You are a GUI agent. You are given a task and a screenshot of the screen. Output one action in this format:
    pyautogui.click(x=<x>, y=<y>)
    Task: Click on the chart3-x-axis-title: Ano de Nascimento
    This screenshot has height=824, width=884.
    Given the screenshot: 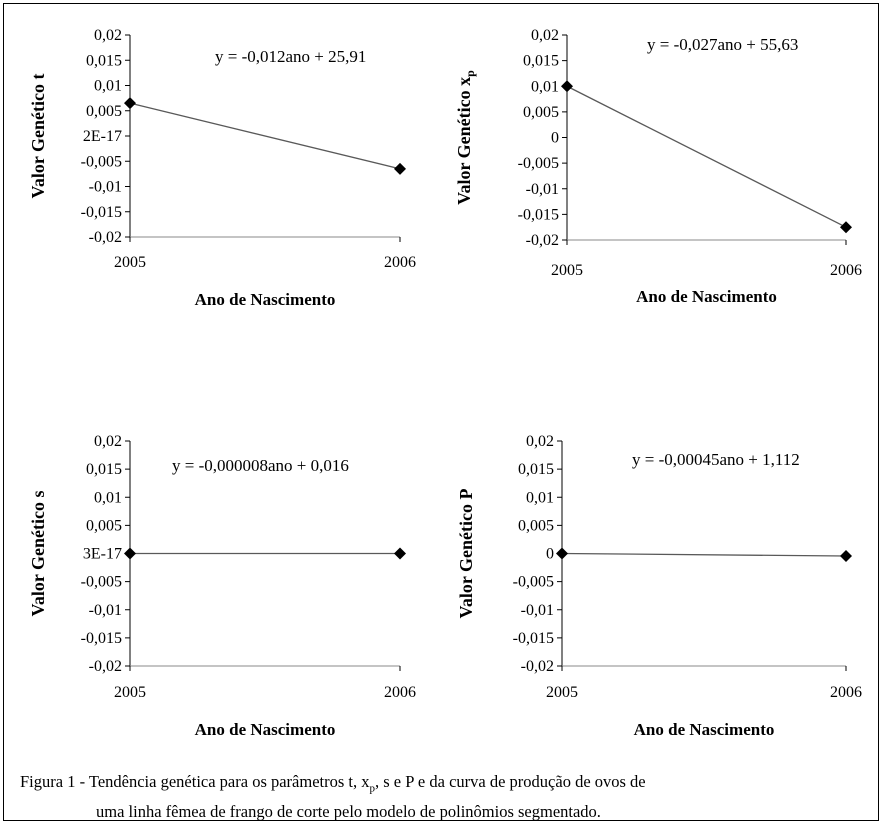 What is the action you would take?
    pyautogui.click(x=265, y=729)
    